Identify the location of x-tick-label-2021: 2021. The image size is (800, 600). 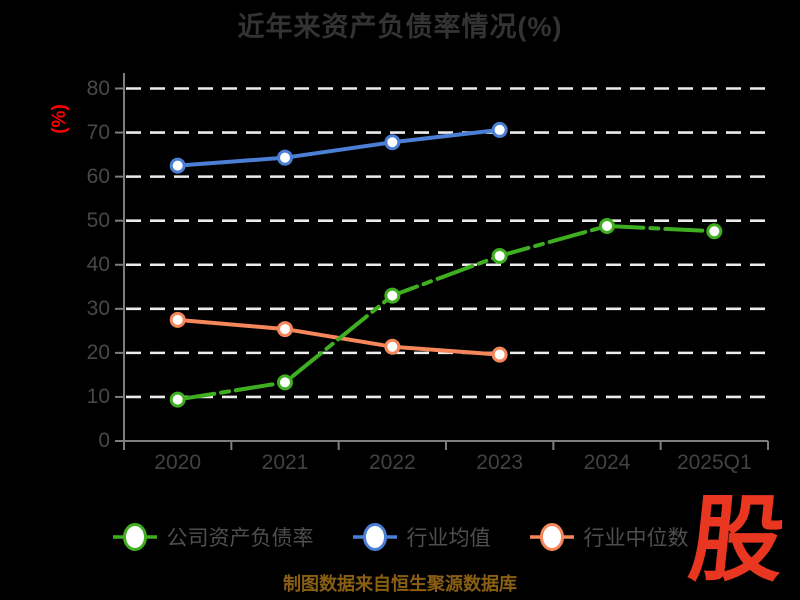
(285, 462).